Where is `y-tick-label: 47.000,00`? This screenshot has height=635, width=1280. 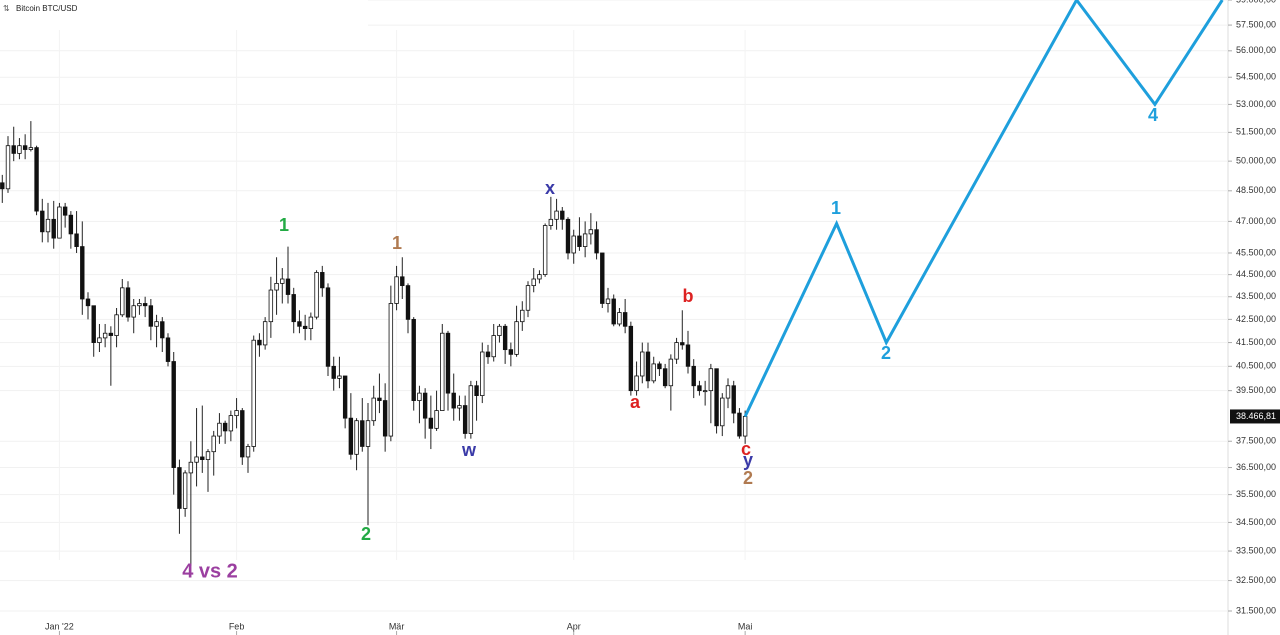 y-tick-label: 47.000,00 is located at coordinates (1256, 221).